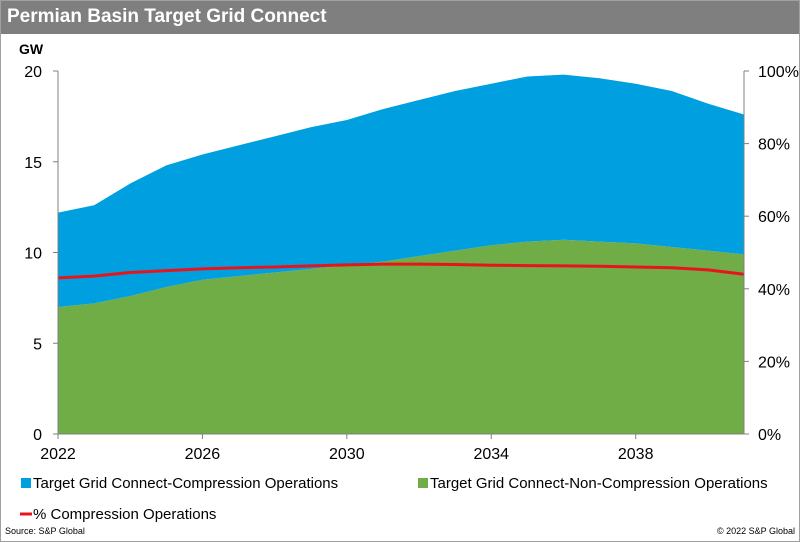 The height and width of the screenshot is (542, 800). What do you see at coordinates (774, 362) in the screenshot?
I see `y2-tick-label: 20%` at bounding box center [774, 362].